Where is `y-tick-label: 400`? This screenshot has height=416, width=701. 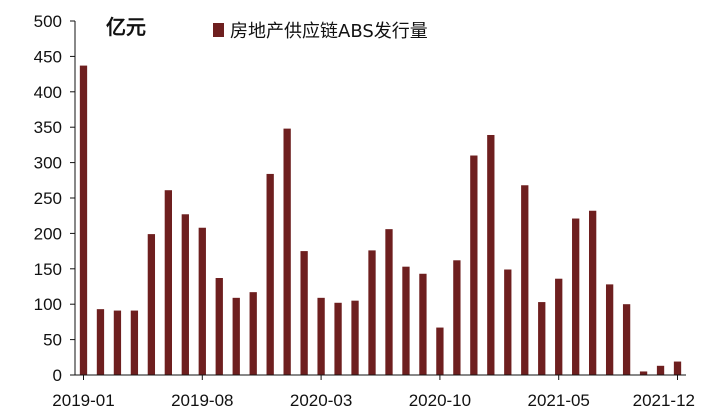
y-tick-label: 400 is located at coordinates (48, 92).